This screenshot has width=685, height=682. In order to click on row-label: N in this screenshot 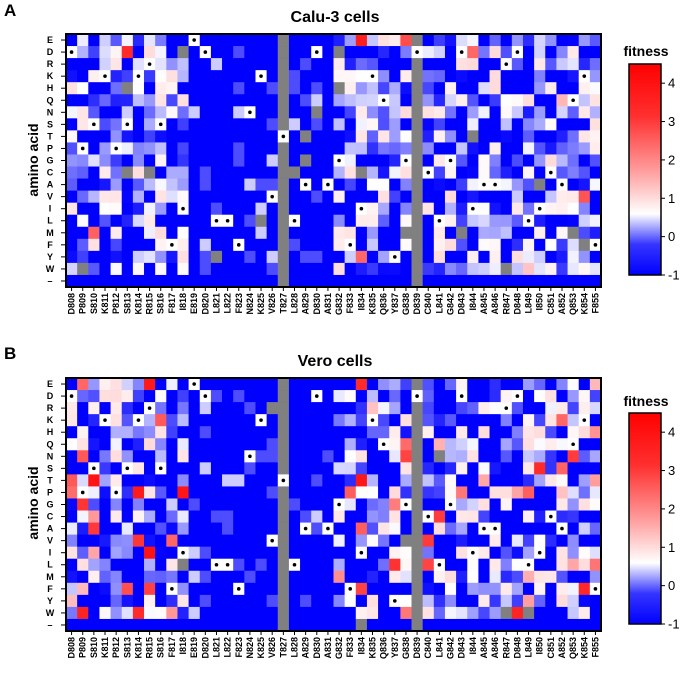, I will do `click(50, 112)`.